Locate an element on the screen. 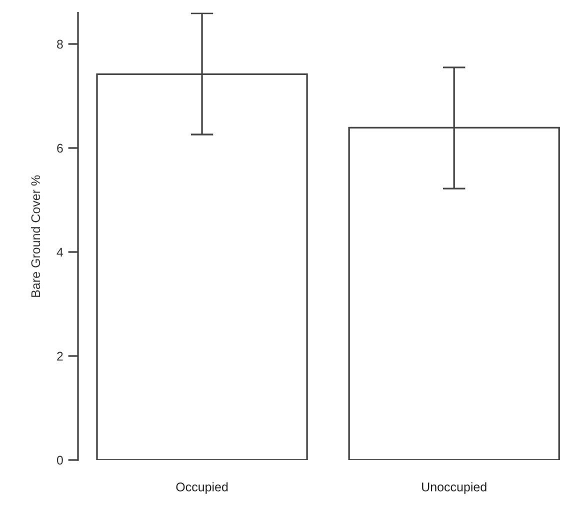 The width and height of the screenshot is (564, 508). y-axis-title: Bare Ground Cover % is located at coordinates (35, 236).